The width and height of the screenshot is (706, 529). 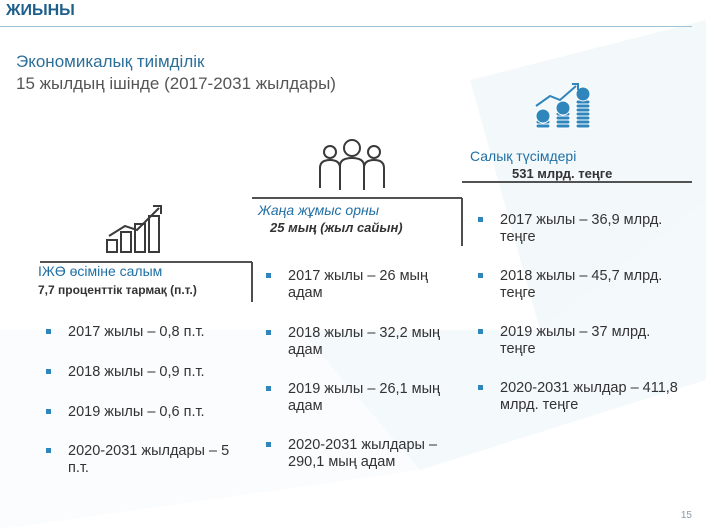 What do you see at coordinates (361, 454) in the screenshot?
I see `jobs-item-2020-2031: 2020-2031 жылдары – 290,1 мың адам` at bounding box center [361, 454].